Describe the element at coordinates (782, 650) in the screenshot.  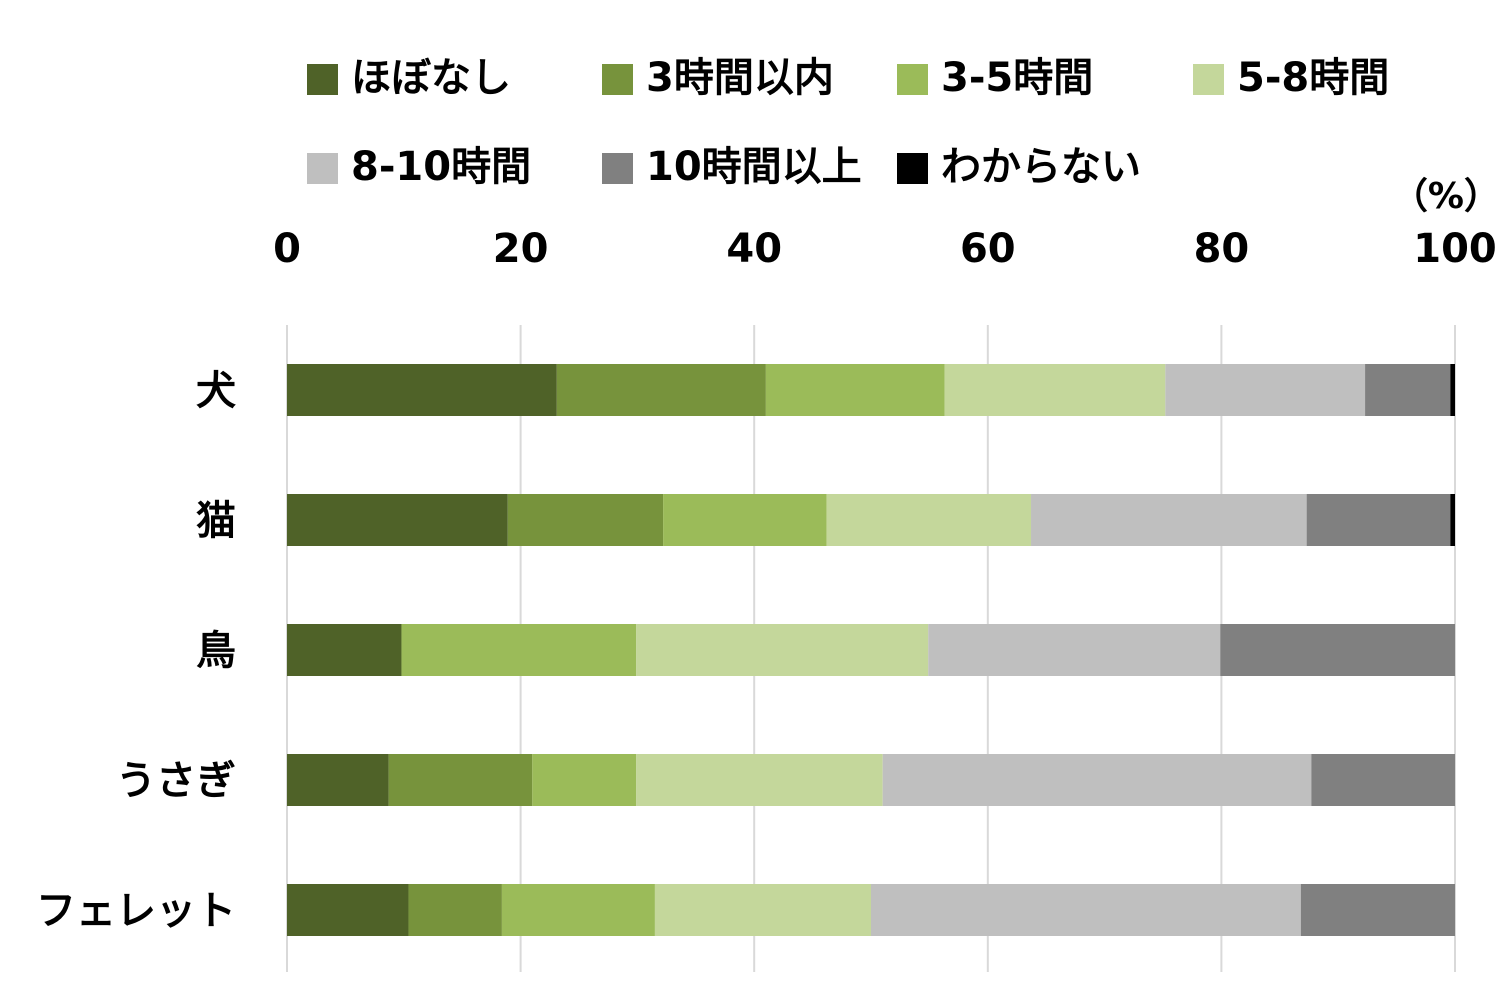
I see `bar-segment-cat3-series4` at that location.